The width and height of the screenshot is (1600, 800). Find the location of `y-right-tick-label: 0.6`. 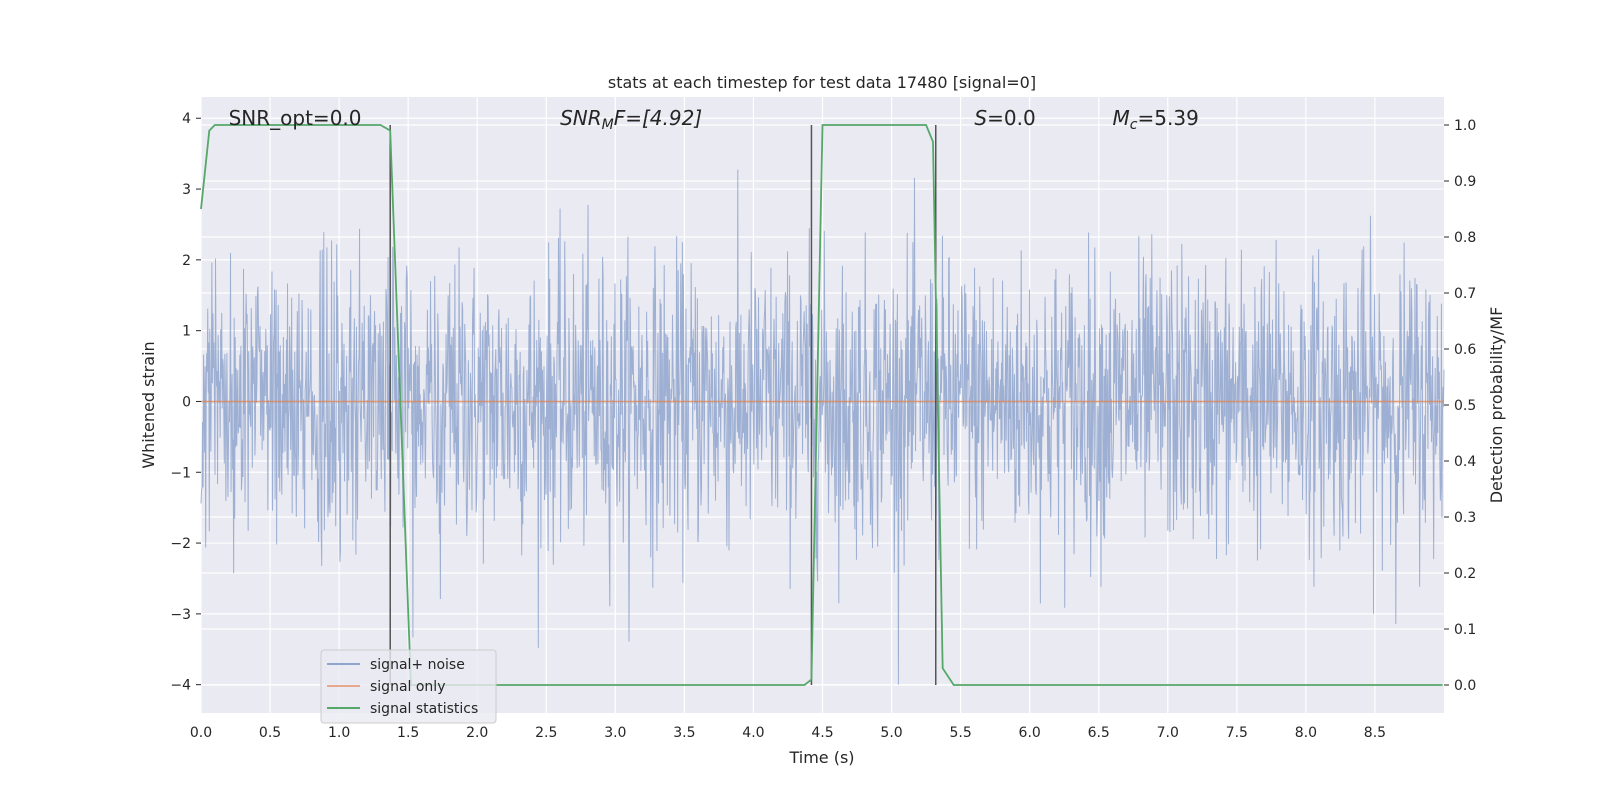

y-right-tick-label: 0.6 is located at coordinates (1465, 350).